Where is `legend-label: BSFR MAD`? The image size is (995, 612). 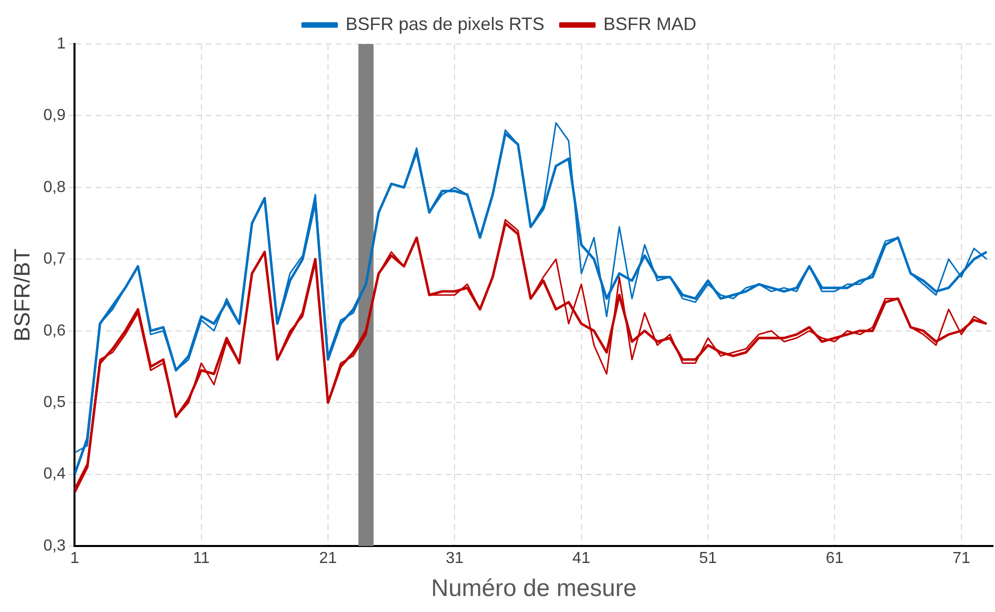
legend-label: BSFR MAD is located at coordinates (649, 24).